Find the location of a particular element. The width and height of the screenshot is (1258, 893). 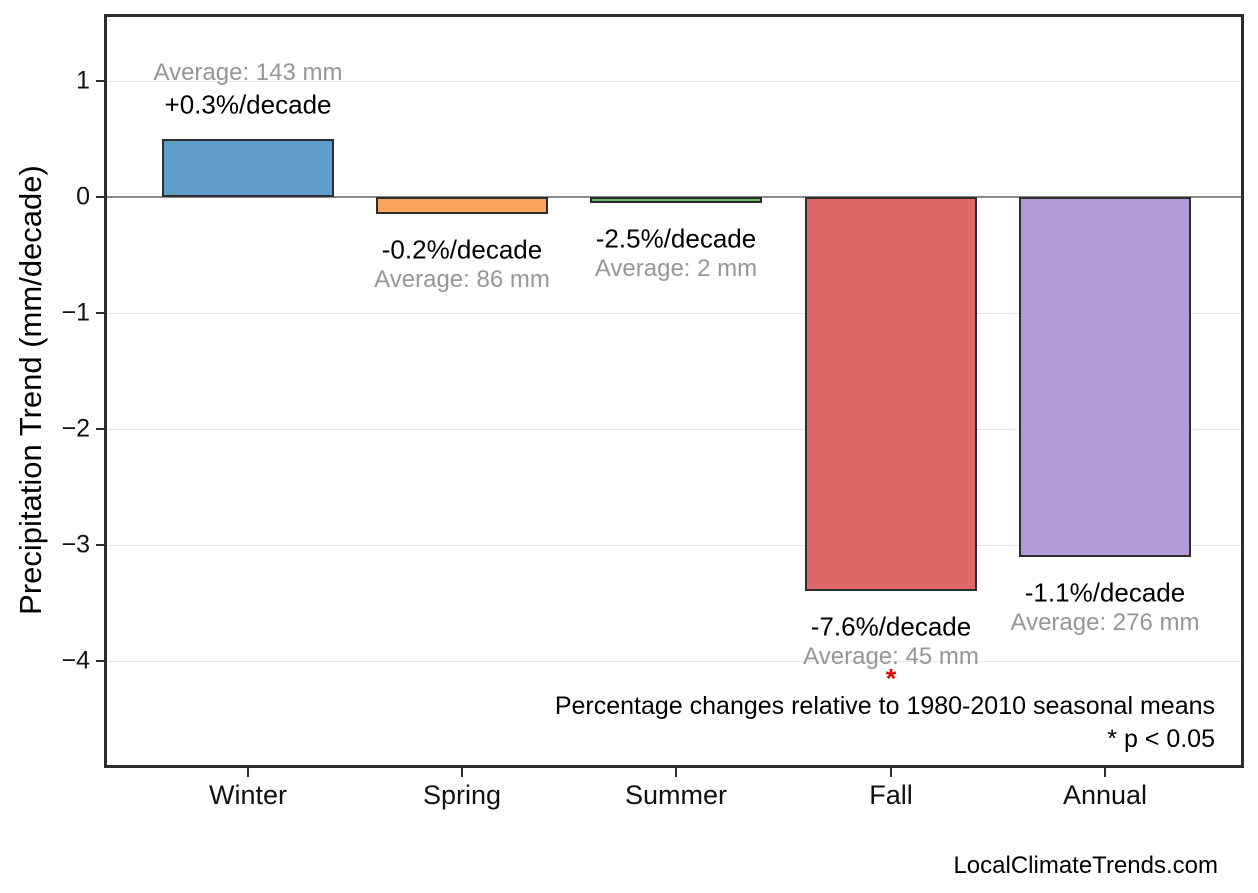

y-tick-label: 1 is located at coordinates (83, 80).